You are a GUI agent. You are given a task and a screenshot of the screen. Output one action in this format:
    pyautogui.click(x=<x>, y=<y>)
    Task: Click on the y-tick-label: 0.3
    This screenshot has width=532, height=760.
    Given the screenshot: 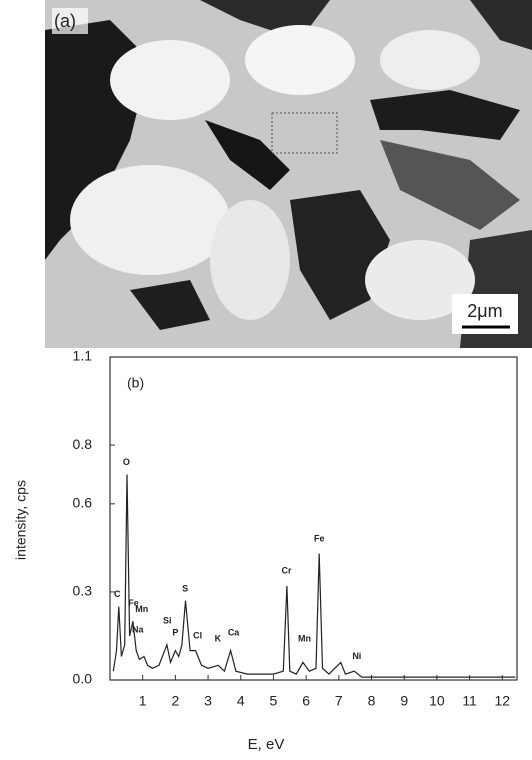 What is the action you would take?
    pyautogui.click(x=83, y=591)
    